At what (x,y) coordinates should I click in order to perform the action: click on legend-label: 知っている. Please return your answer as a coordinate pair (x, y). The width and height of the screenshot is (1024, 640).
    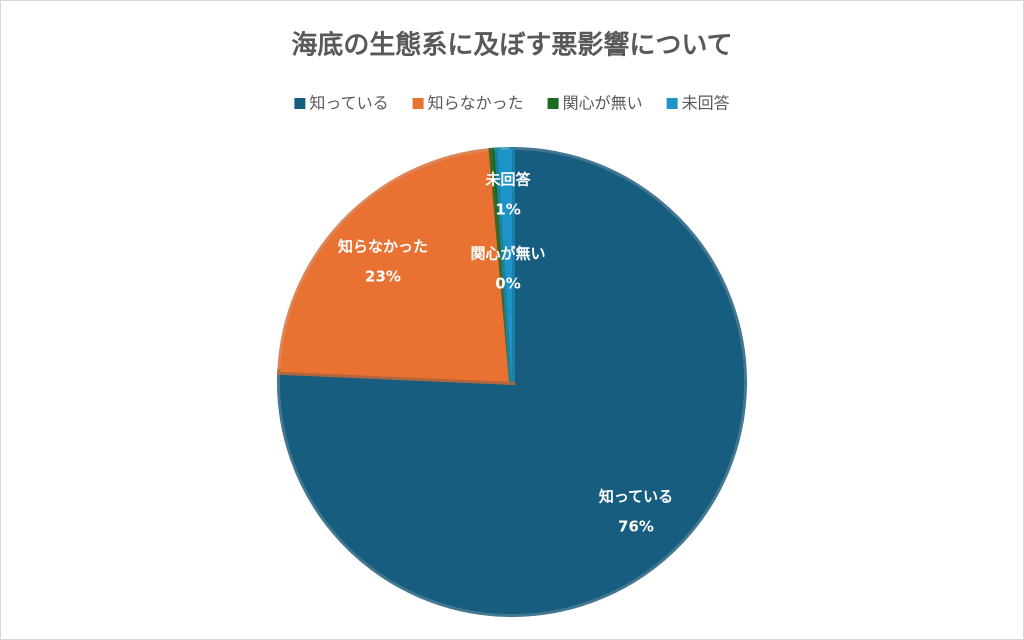
    Looking at the image, I should click on (348, 103).